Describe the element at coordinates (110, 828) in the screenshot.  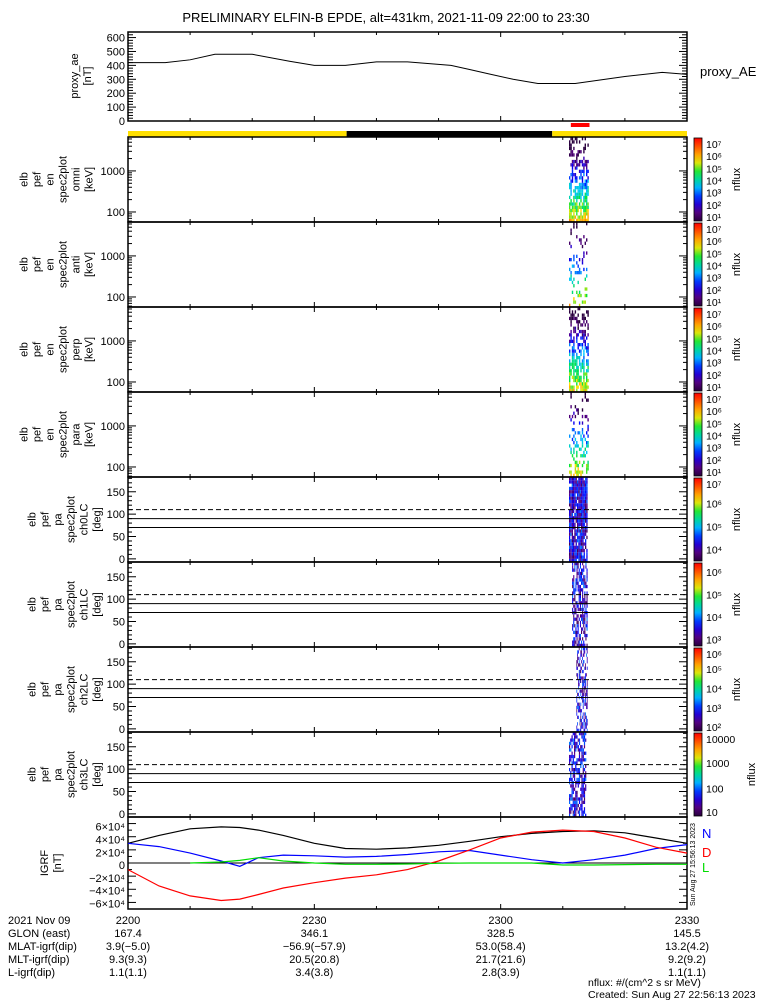
I see `y-tick-label: 6×10⁴` at that location.